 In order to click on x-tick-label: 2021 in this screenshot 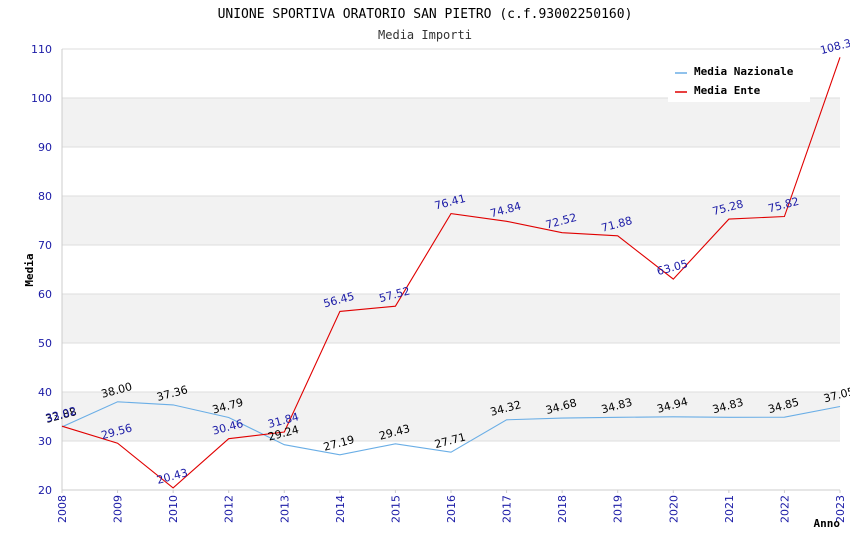, I will do `click(729, 509)`.